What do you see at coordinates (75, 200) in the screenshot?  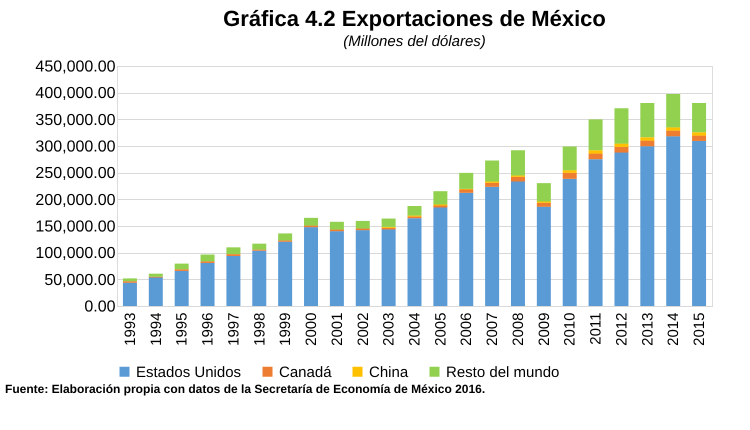 I see `y-tick-label: 200,000.00` at bounding box center [75, 200].